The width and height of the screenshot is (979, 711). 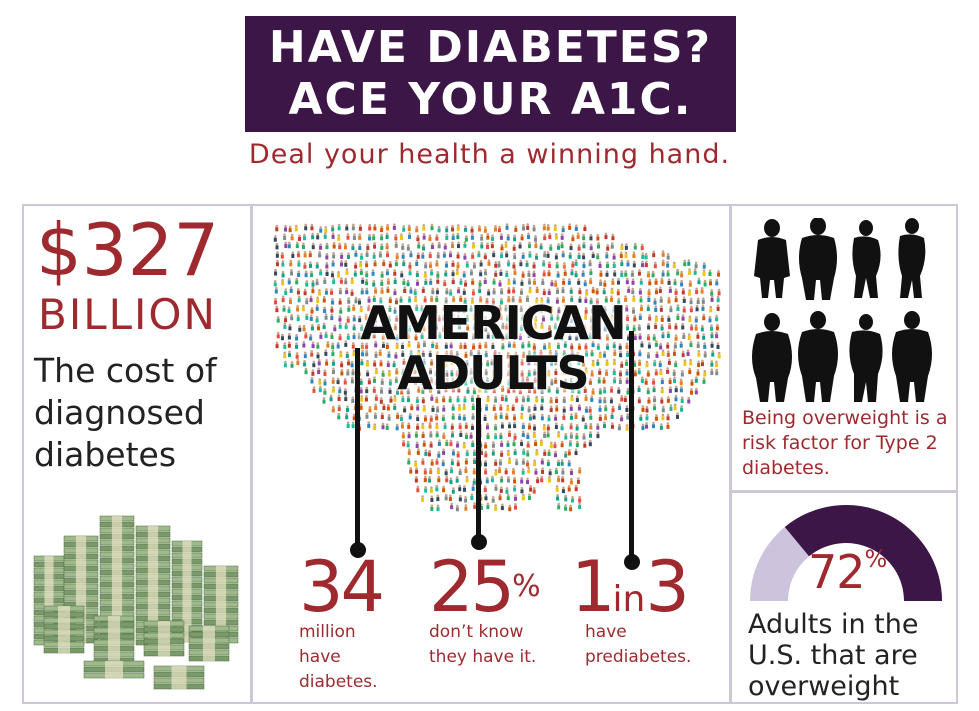 I want to click on tagline: Deal your health a winning hand., so click(x=489, y=154).